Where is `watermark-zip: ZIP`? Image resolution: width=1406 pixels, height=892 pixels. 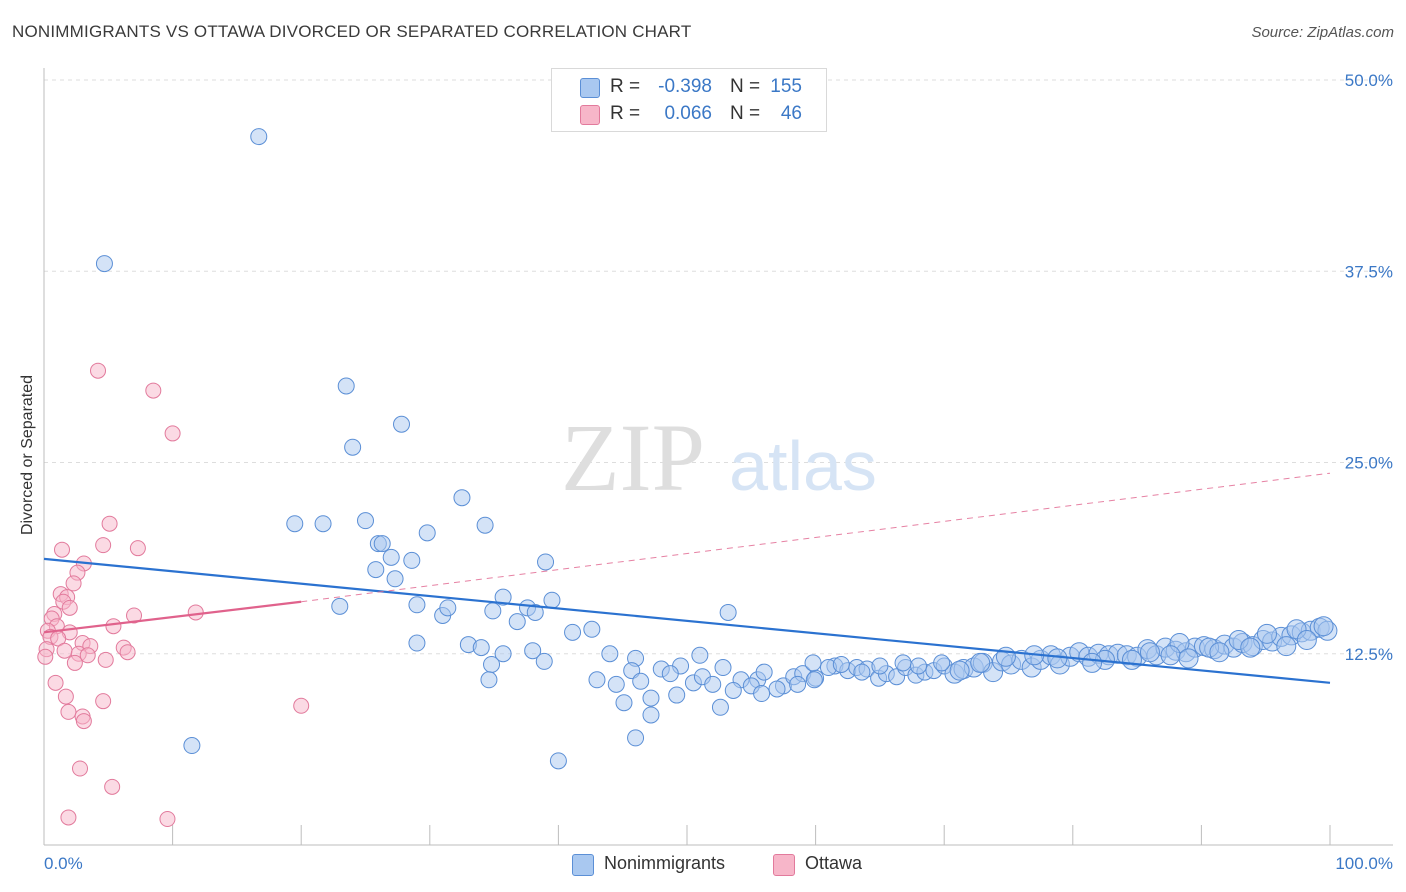 watermark-zip: ZIP is located at coordinates (633, 457).